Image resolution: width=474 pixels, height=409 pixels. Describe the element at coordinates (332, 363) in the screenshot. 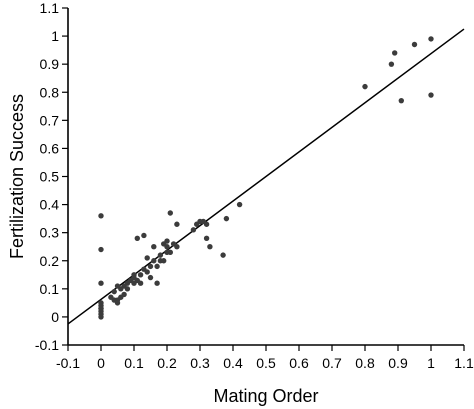

I see `x-tick-label: 0.7` at that location.